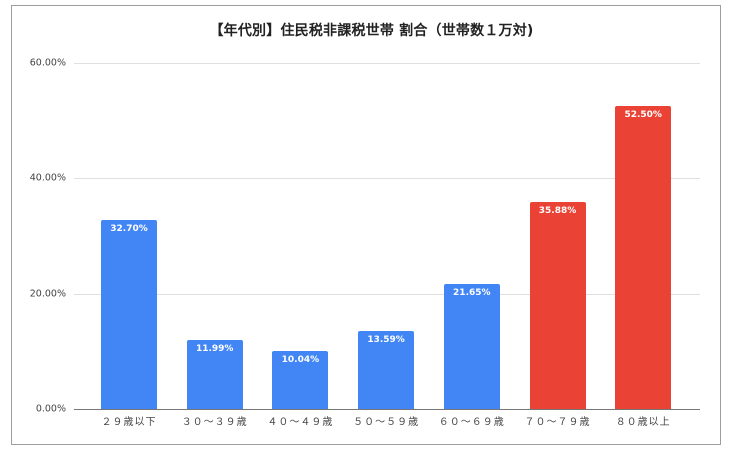  What do you see at coordinates (300, 422) in the screenshot?
I see `x-tick-label: ４０～４９歳` at bounding box center [300, 422].